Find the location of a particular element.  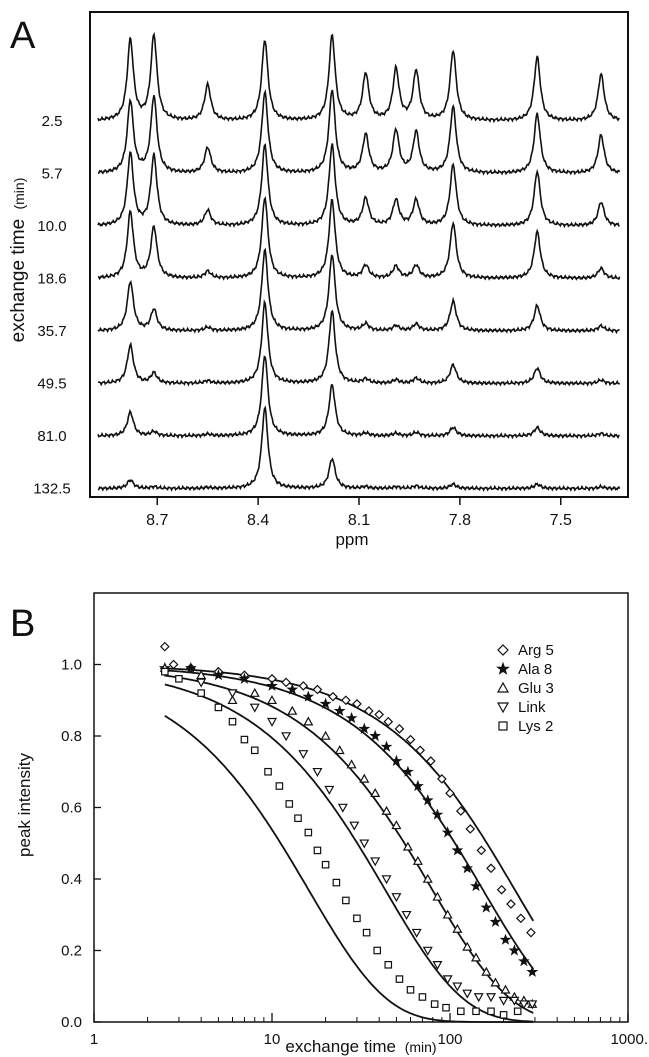

y-tick-label: 0.6 is located at coordinates (71, 808).